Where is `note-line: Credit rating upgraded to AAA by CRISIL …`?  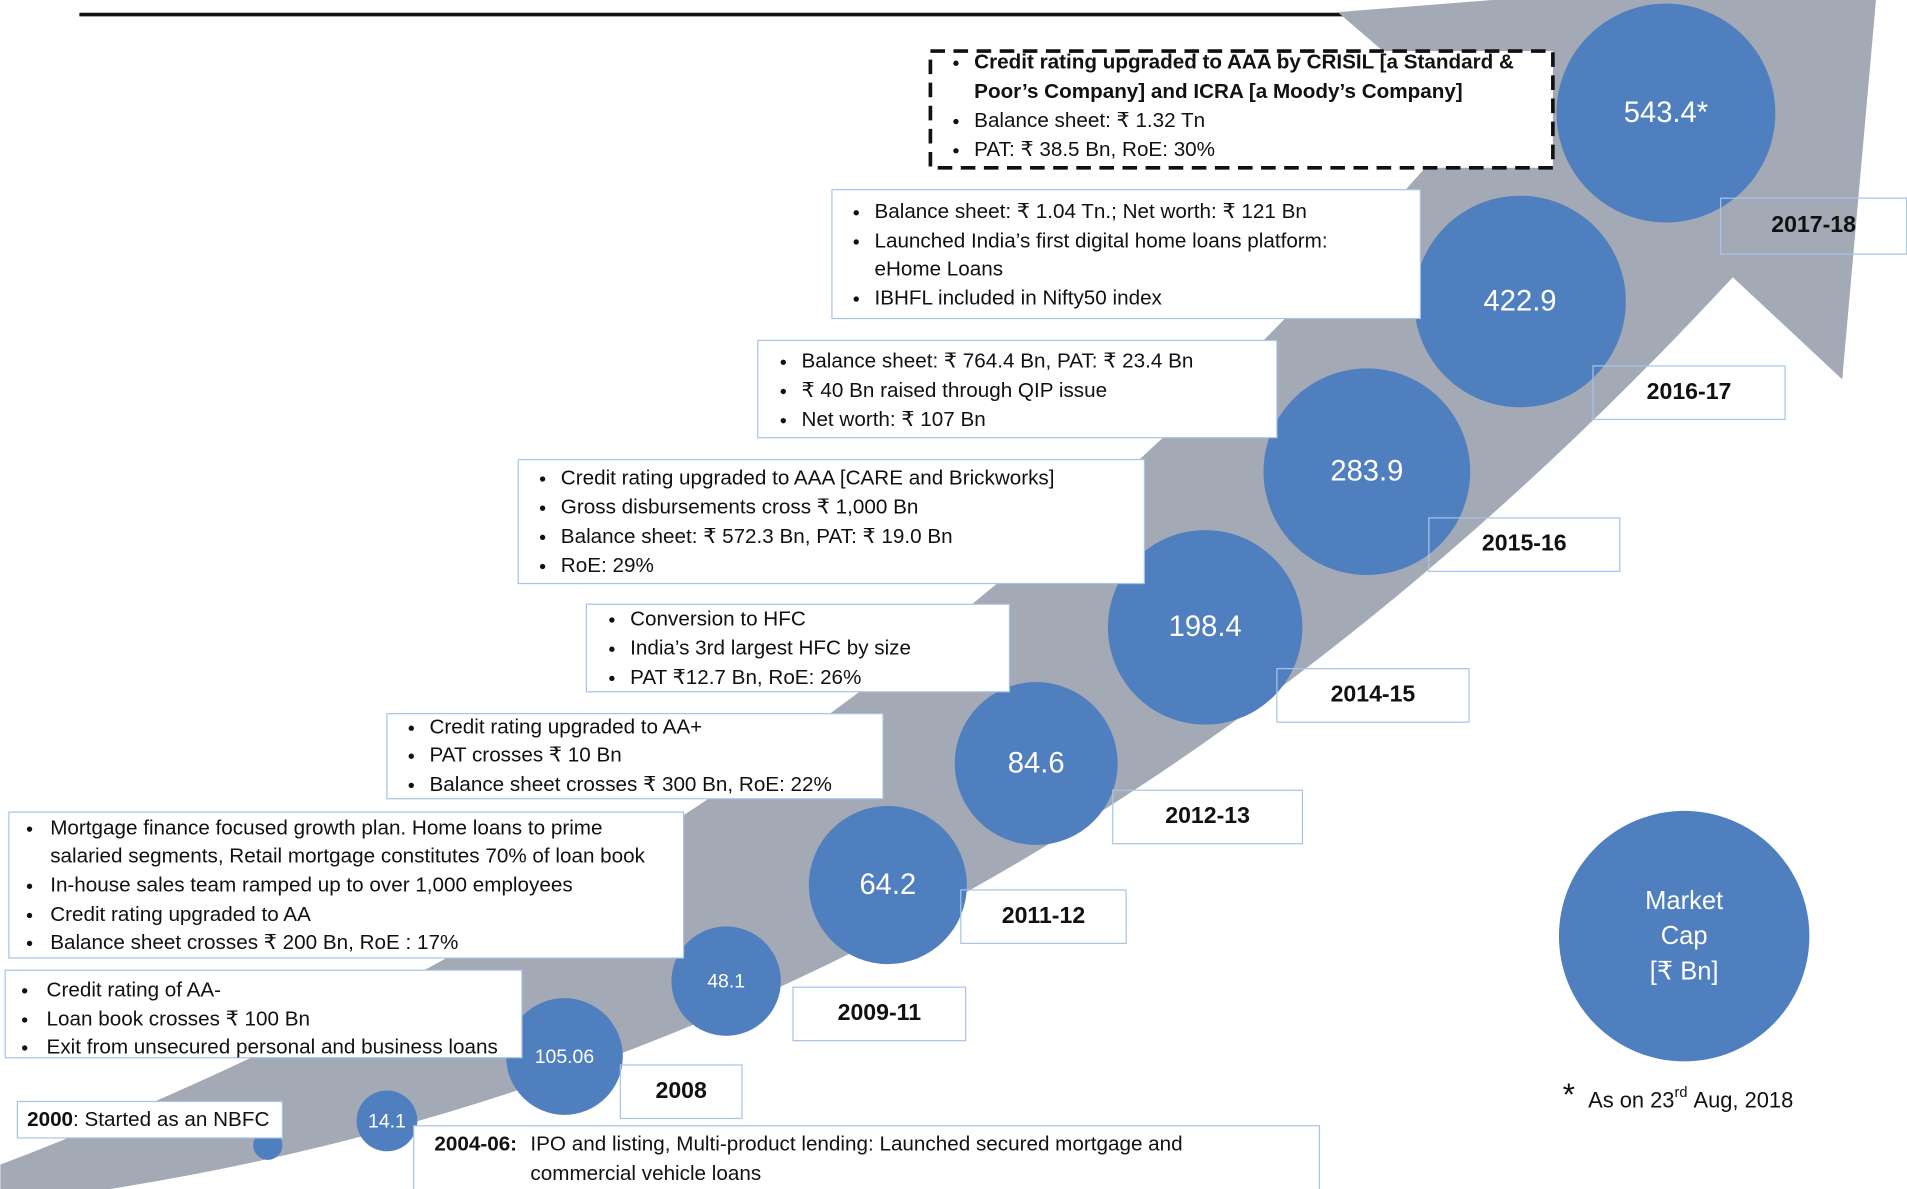 note-line: Credit rating upgraded to AAA by CRISIL … is located at coordinates (1244, 62).